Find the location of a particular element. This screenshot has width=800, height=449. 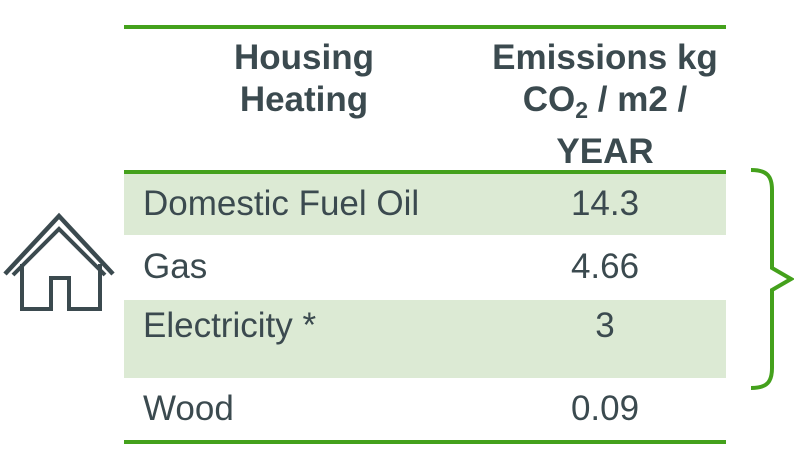

row-label: Electricity * is located at coordinates (230, 325).